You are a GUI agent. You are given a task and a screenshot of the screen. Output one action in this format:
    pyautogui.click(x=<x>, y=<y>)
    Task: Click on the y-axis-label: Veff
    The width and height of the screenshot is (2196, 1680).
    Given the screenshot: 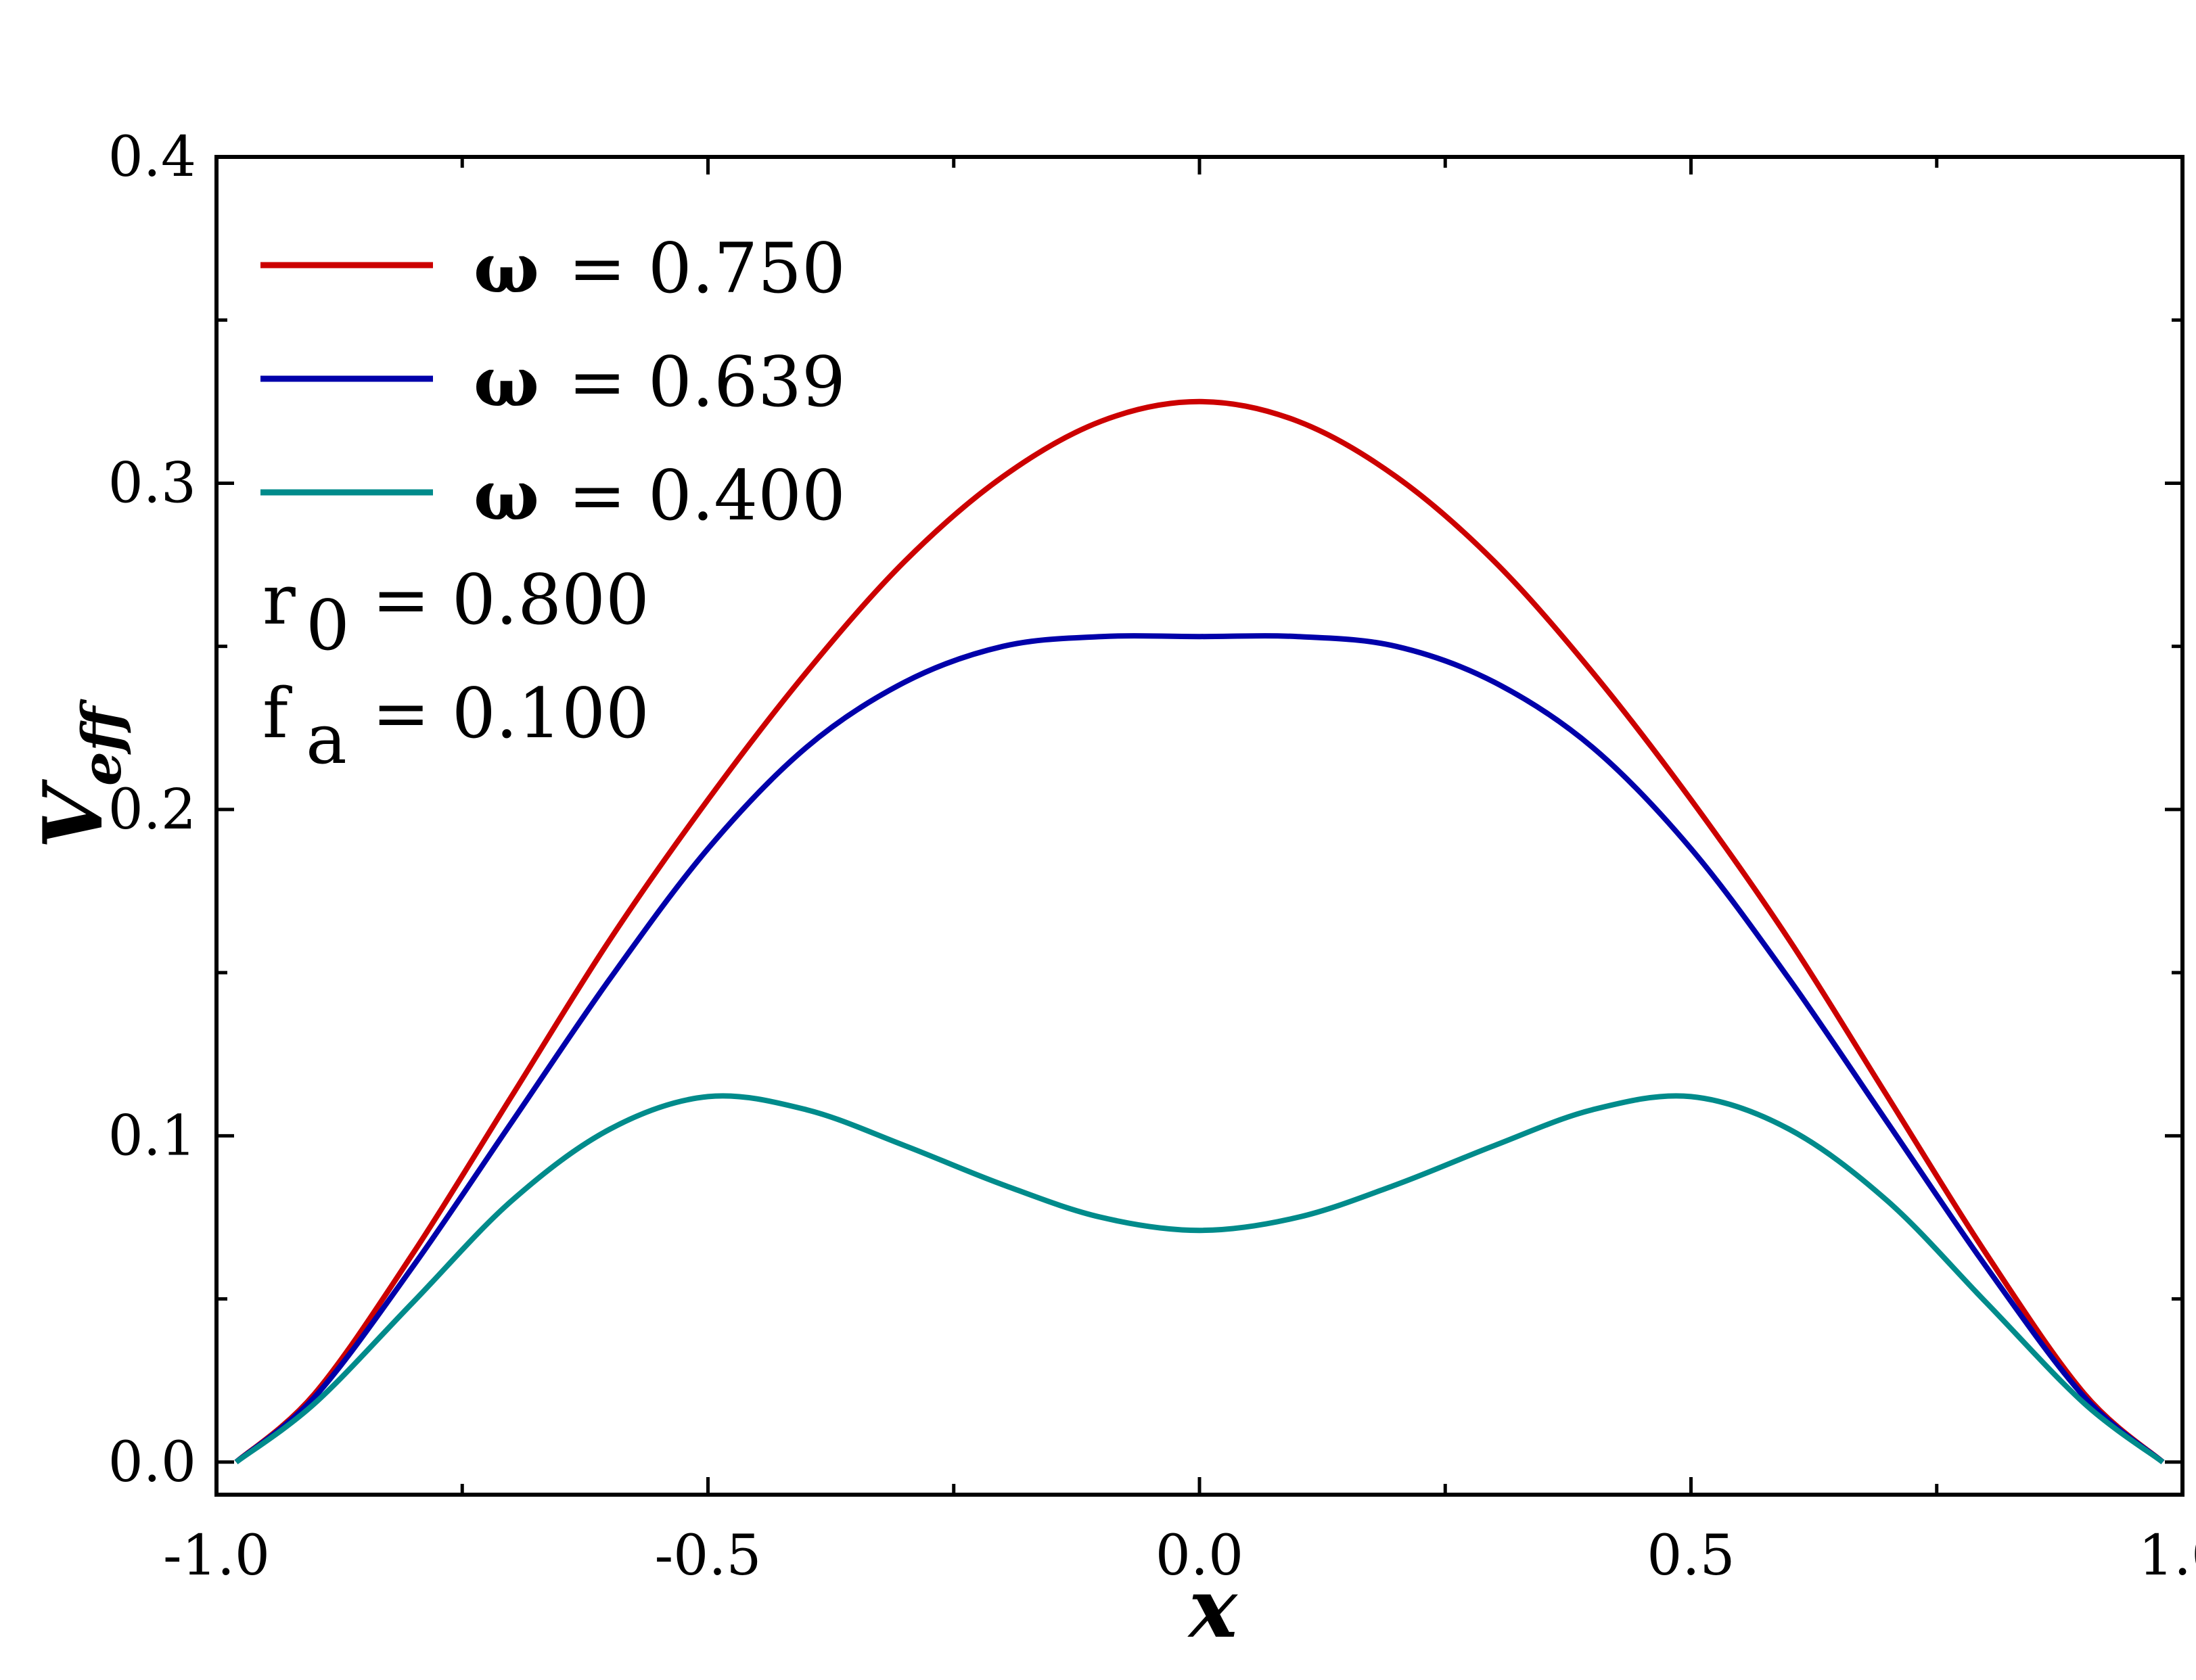 What is the action you would take?
    pyautogui.click(x=79, y=774)
    